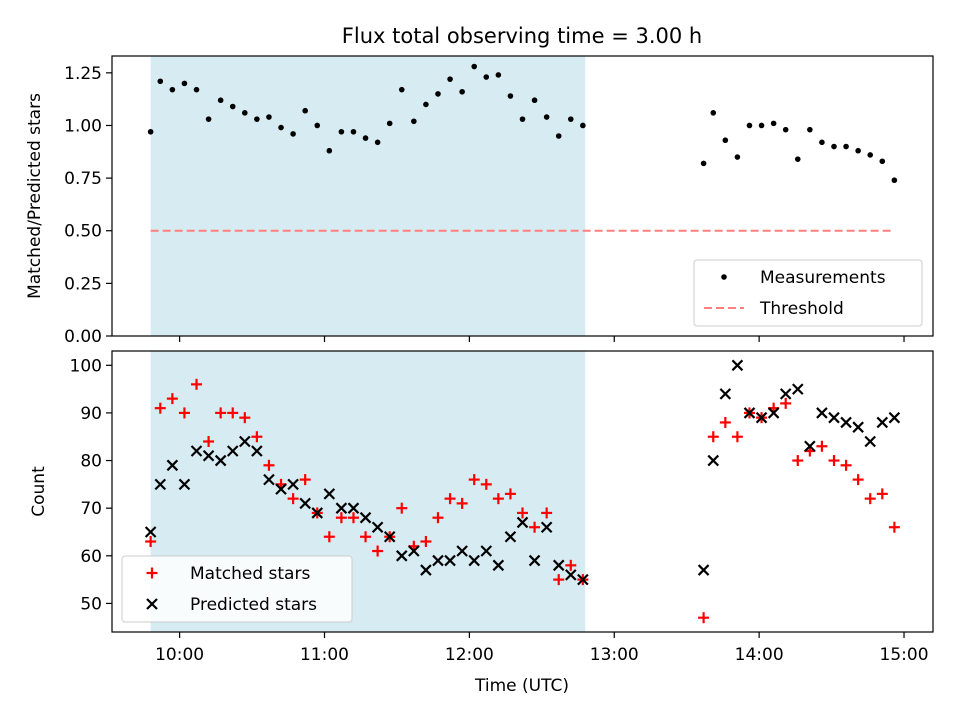  Describe the element at coordinates (152, 604) in the screenshot. I see `legend-cross-glyph` at that location.